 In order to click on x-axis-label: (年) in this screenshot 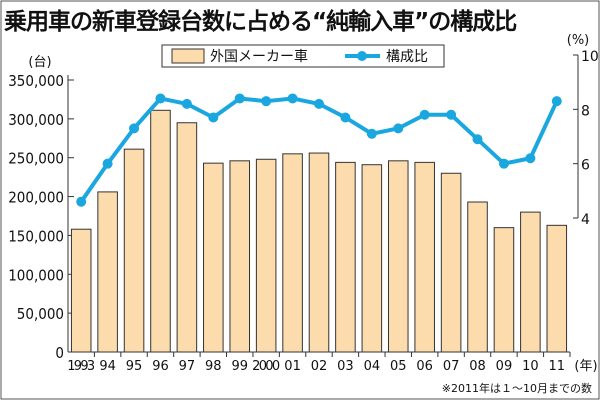, I will do `click(585, 366)`.